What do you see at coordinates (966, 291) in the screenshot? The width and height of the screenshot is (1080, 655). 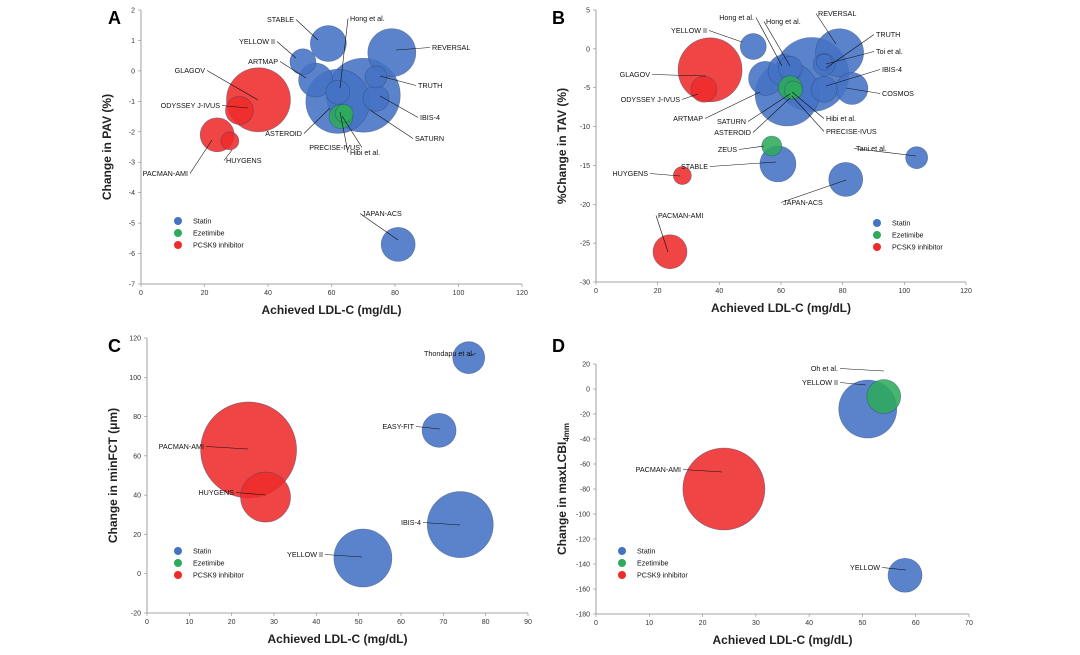 I see `x-tick-label: 120` at bounding box center [966, 291].